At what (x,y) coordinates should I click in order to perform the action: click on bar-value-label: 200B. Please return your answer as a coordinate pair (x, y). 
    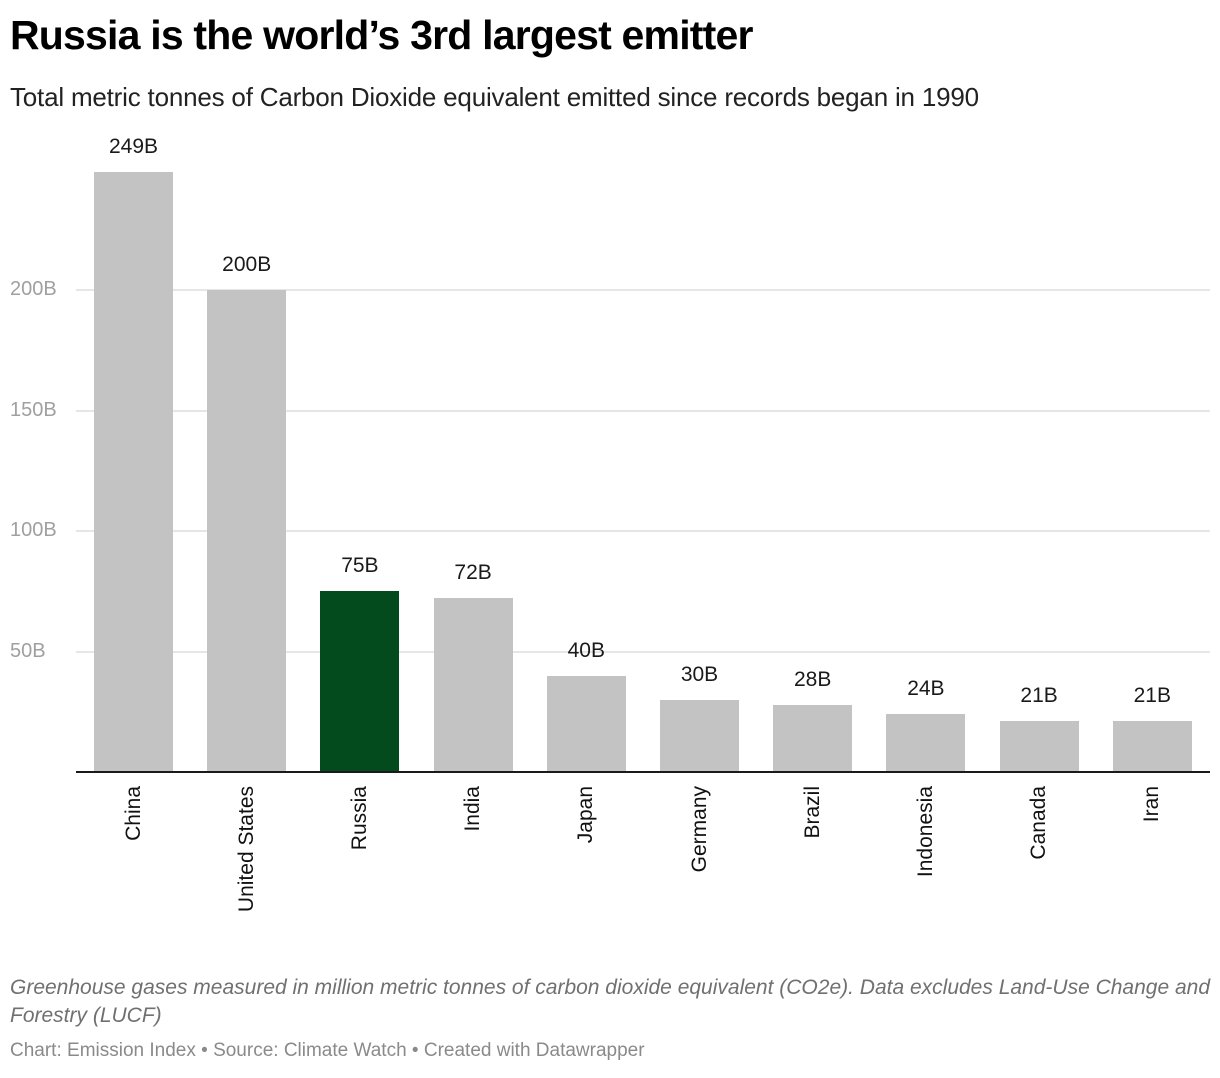
    Looking at the image, I should click on (247, 264).